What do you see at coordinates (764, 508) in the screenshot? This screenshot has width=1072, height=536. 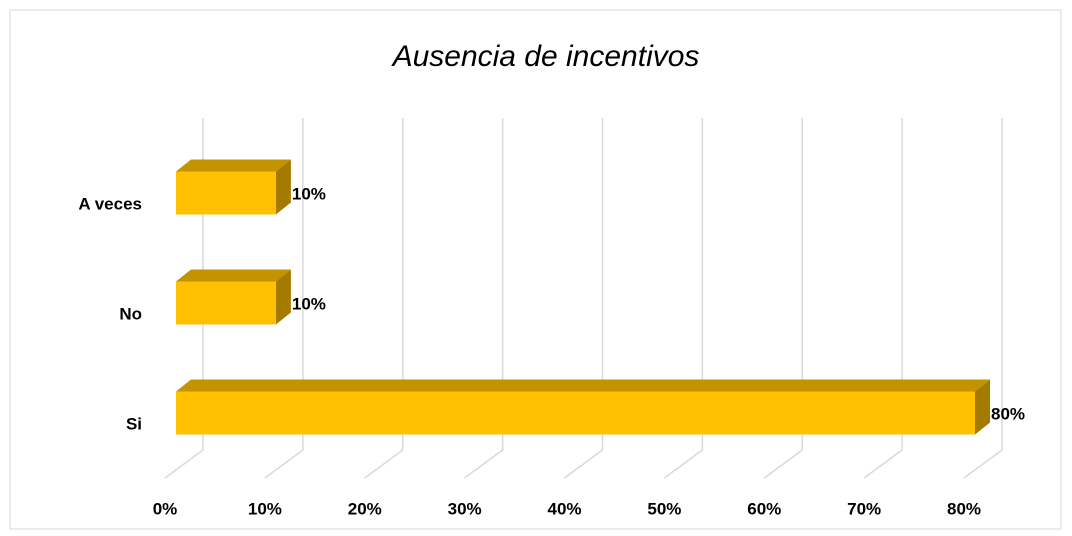 I see `x-tick-label: 60%` at bounding box center [764, 508].